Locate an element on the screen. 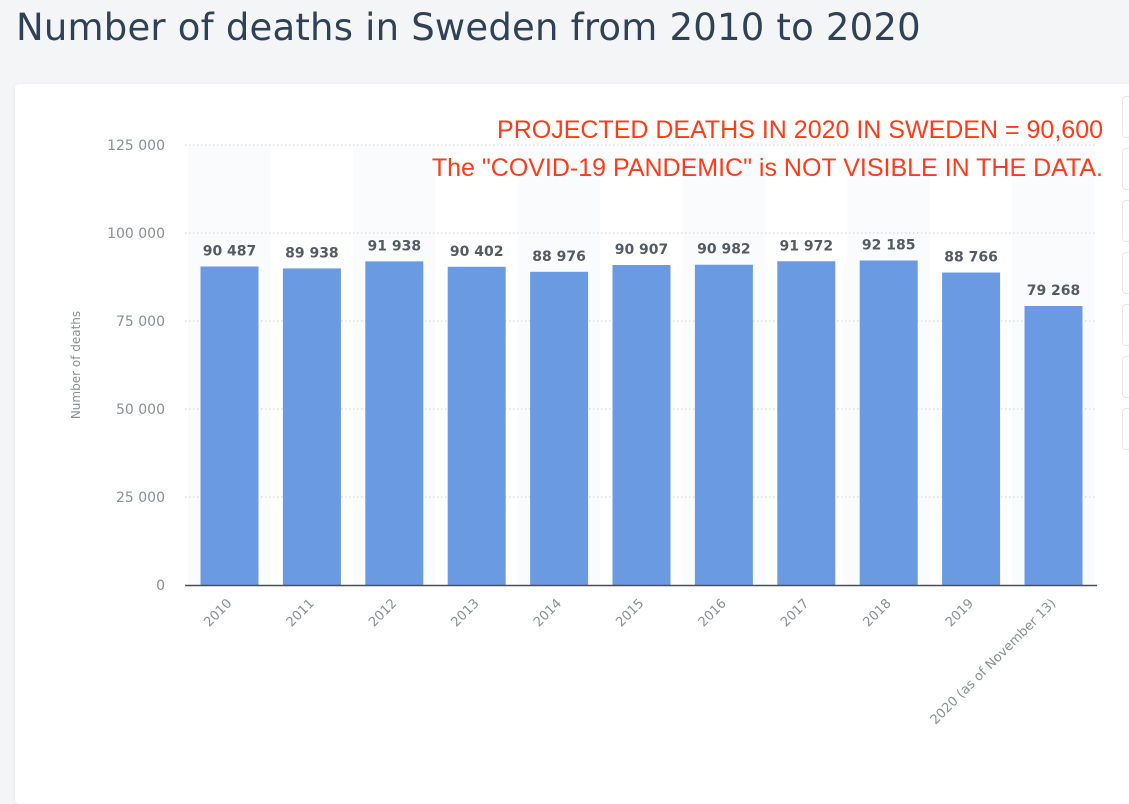 The width and height of the screenshot is (1129, 804). y-tick-label: 100 000 is located at coordinates (136, 234).